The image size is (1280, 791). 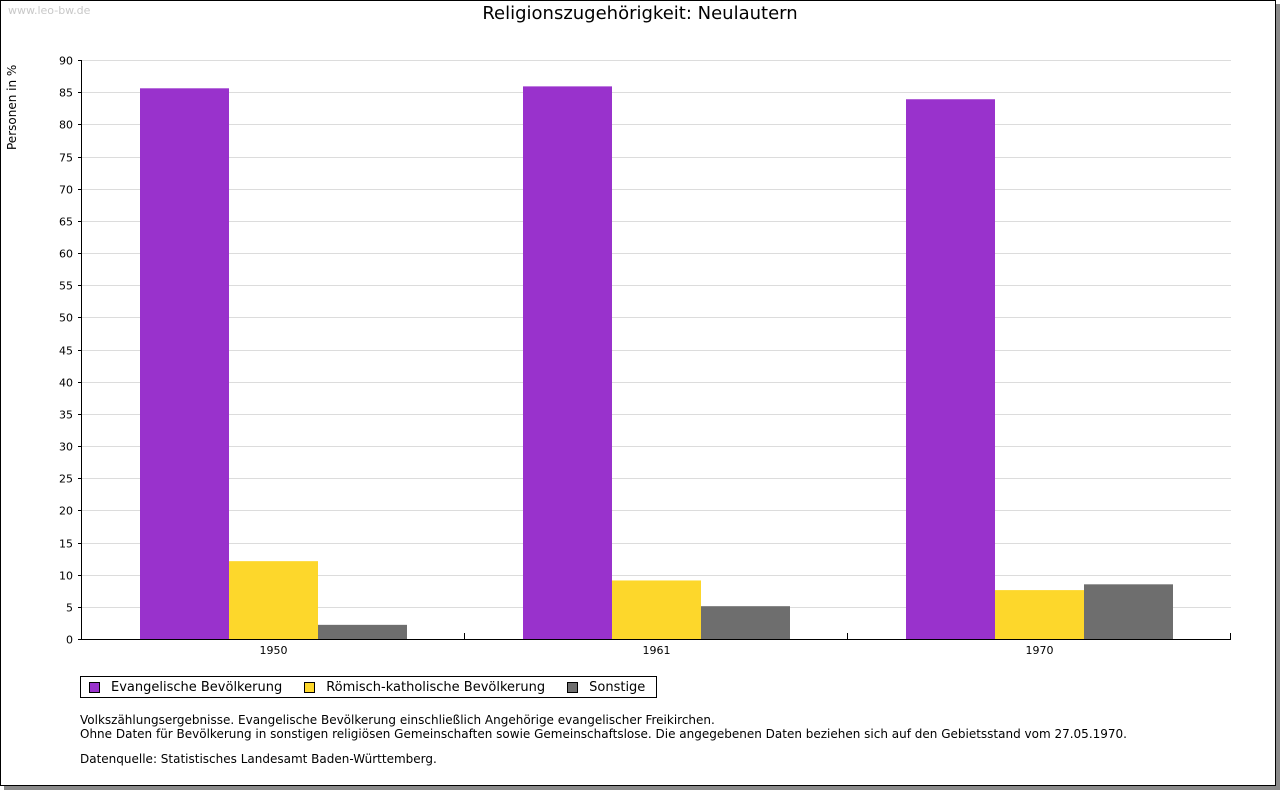 I want to click on y-tick-label: 80, so click(x=66, y=125).